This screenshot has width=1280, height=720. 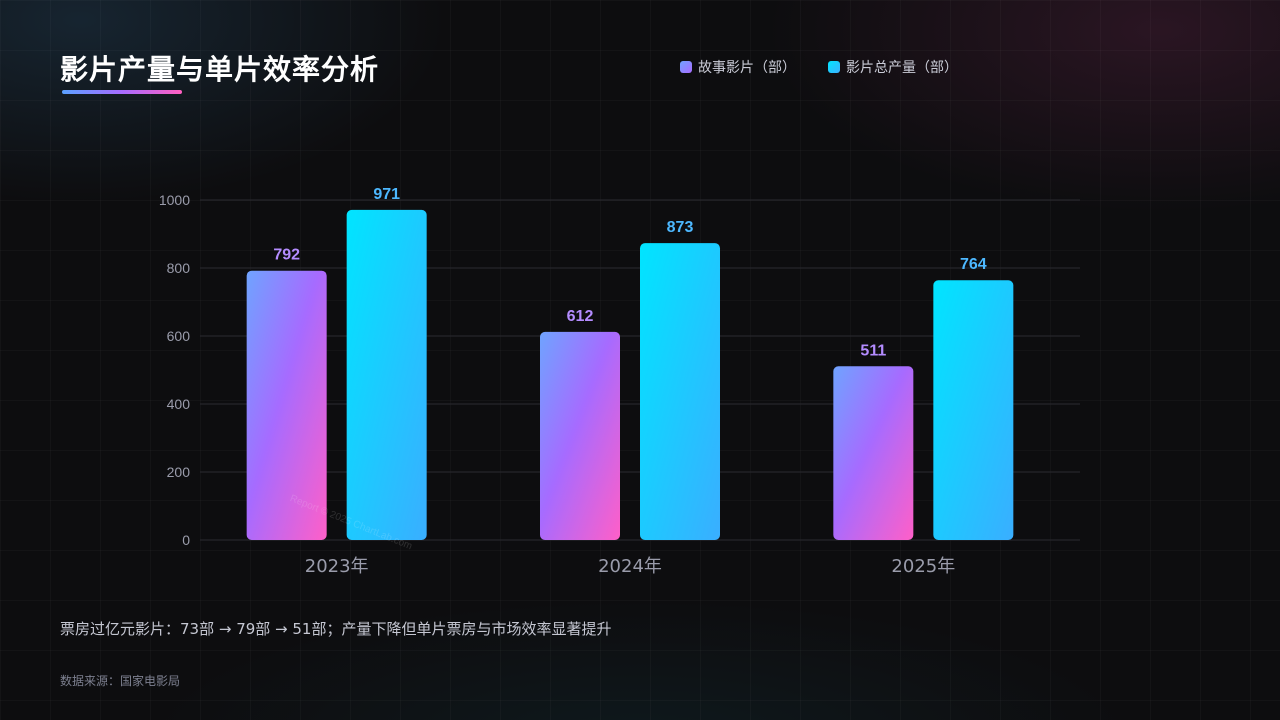 I want to click on page-title: 影片产量与单片效率分析, so click(x=220, y=69).